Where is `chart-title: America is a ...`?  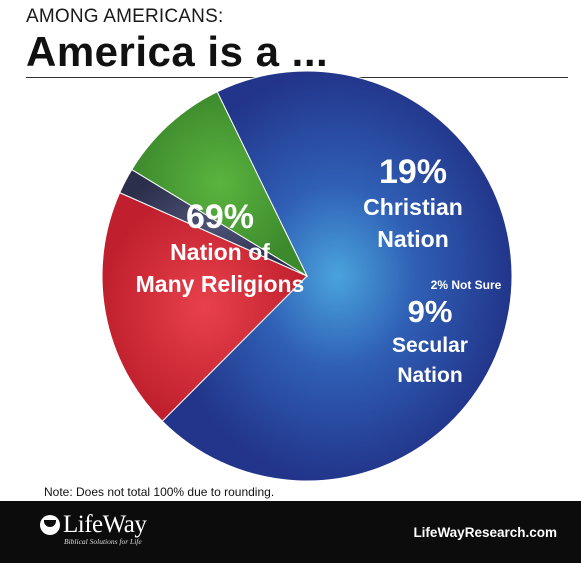 chart-title: America is a ... is located at coordinates (177, 51).